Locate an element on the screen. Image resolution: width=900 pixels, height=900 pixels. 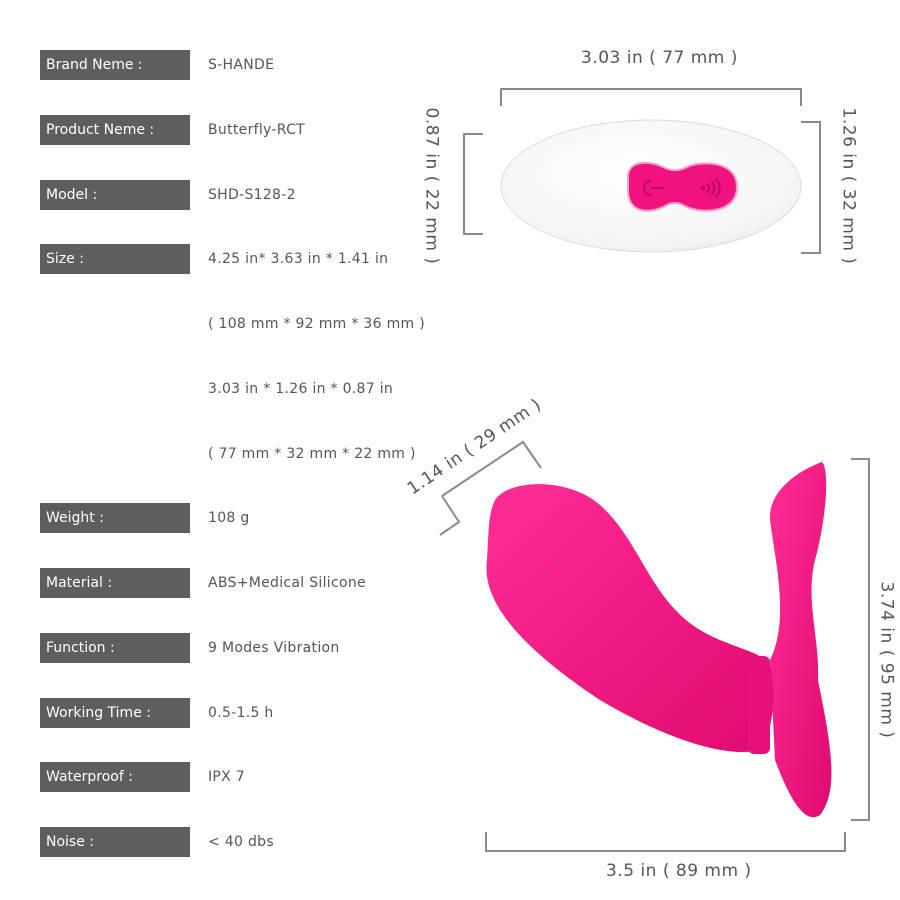
remote-height-dimension: 1.26 in ( 32 mm ) is located at coordinates (848, 186).